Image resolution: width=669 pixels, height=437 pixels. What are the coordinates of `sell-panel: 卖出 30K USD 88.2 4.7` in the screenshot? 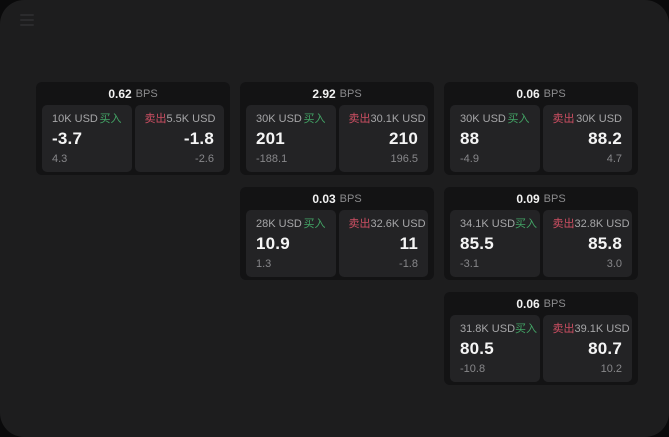 It's located at (587, 138).